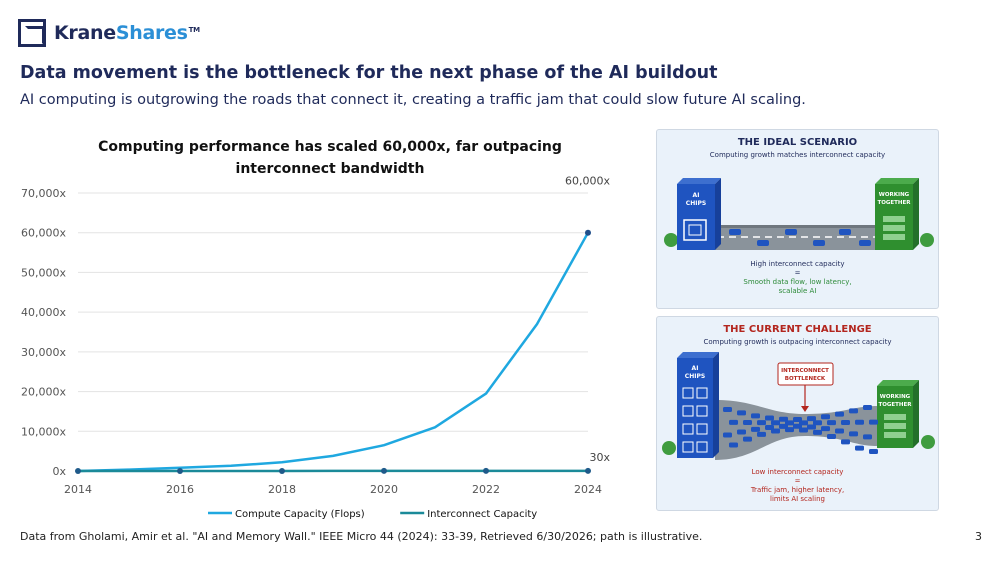 This screenshot has width=1000, height=563. What do you see at coordinates (282, 489) in the screenshot?
I see `x-tick-label: 2018` at bounding box center [282, 489].